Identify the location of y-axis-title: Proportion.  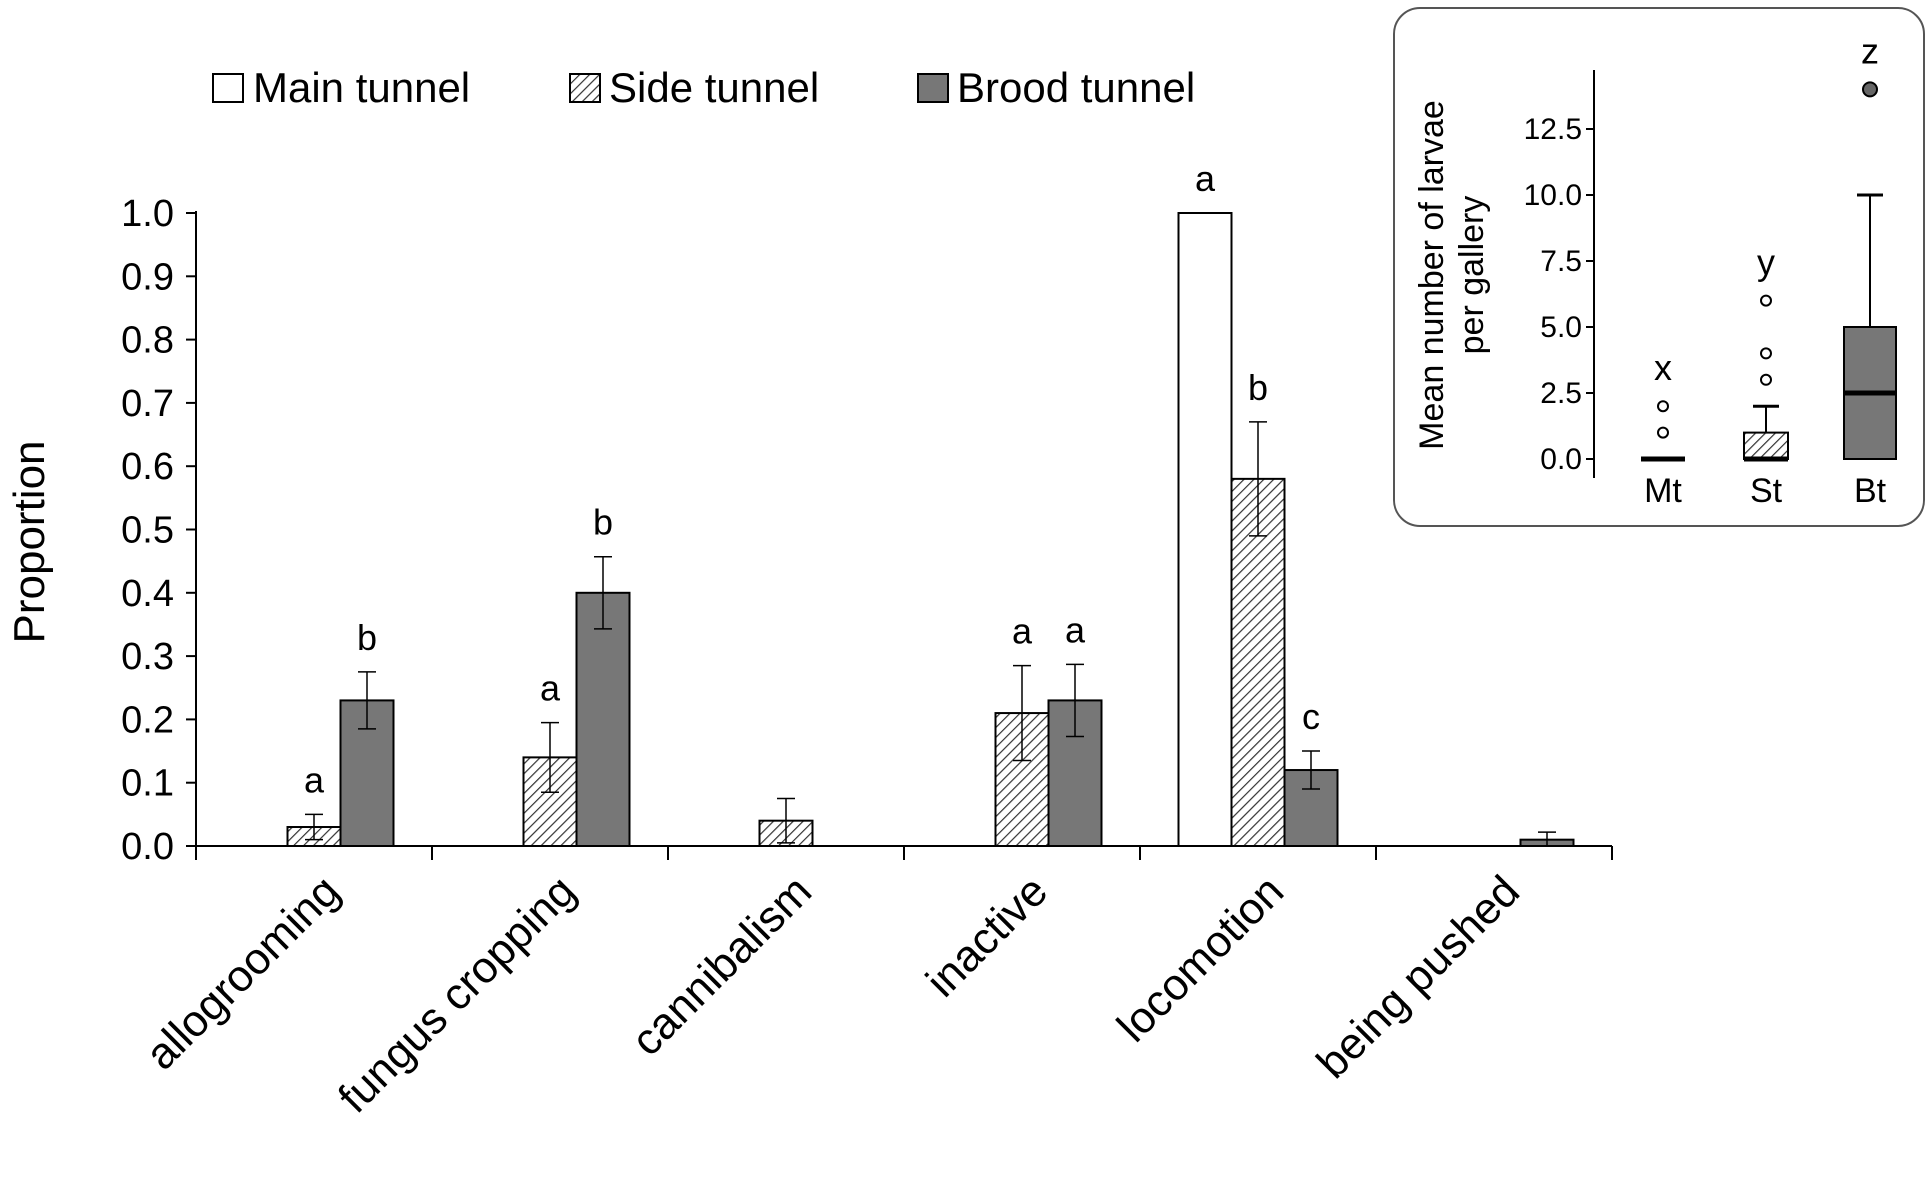
(29, 541).